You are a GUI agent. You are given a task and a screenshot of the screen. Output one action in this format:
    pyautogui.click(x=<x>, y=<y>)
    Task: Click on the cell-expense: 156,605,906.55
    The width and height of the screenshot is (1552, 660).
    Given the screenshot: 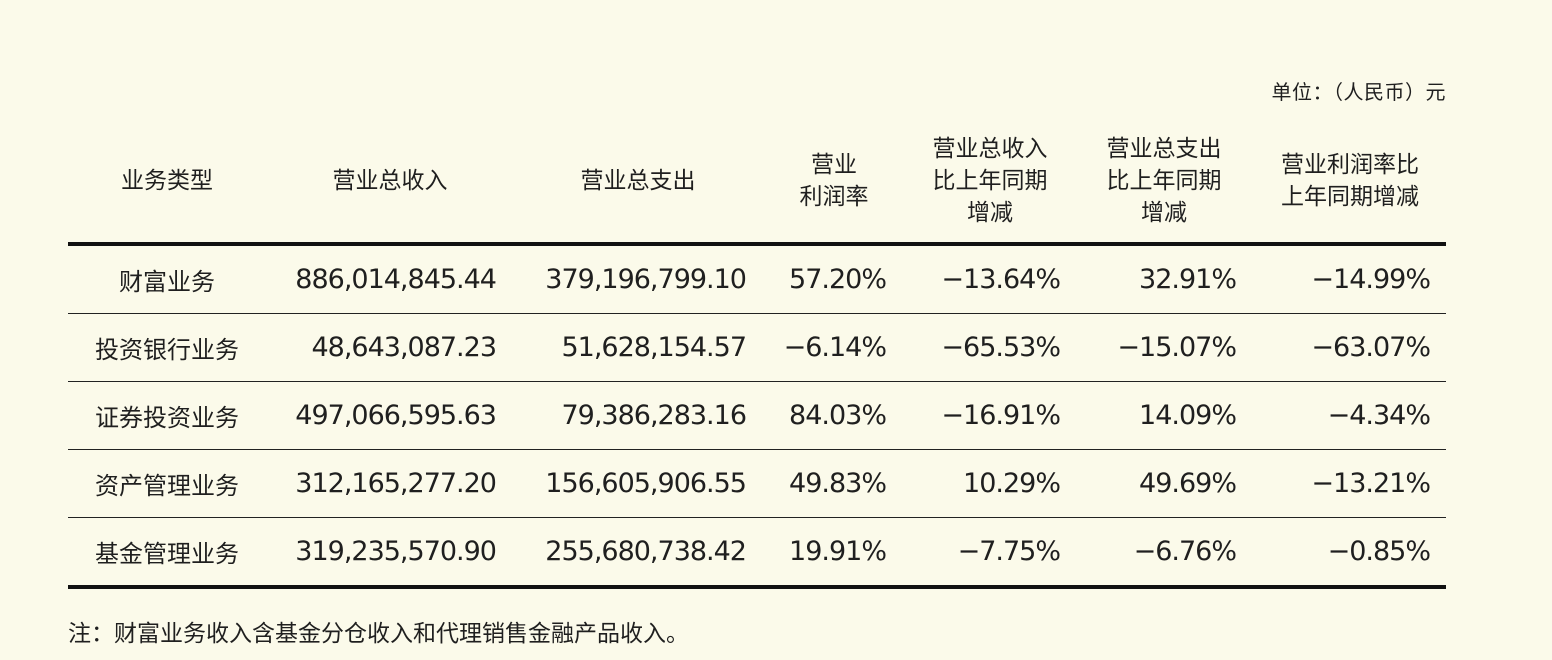 What is the action you would take?
    pyautogui.click(x=638, y=483)
    